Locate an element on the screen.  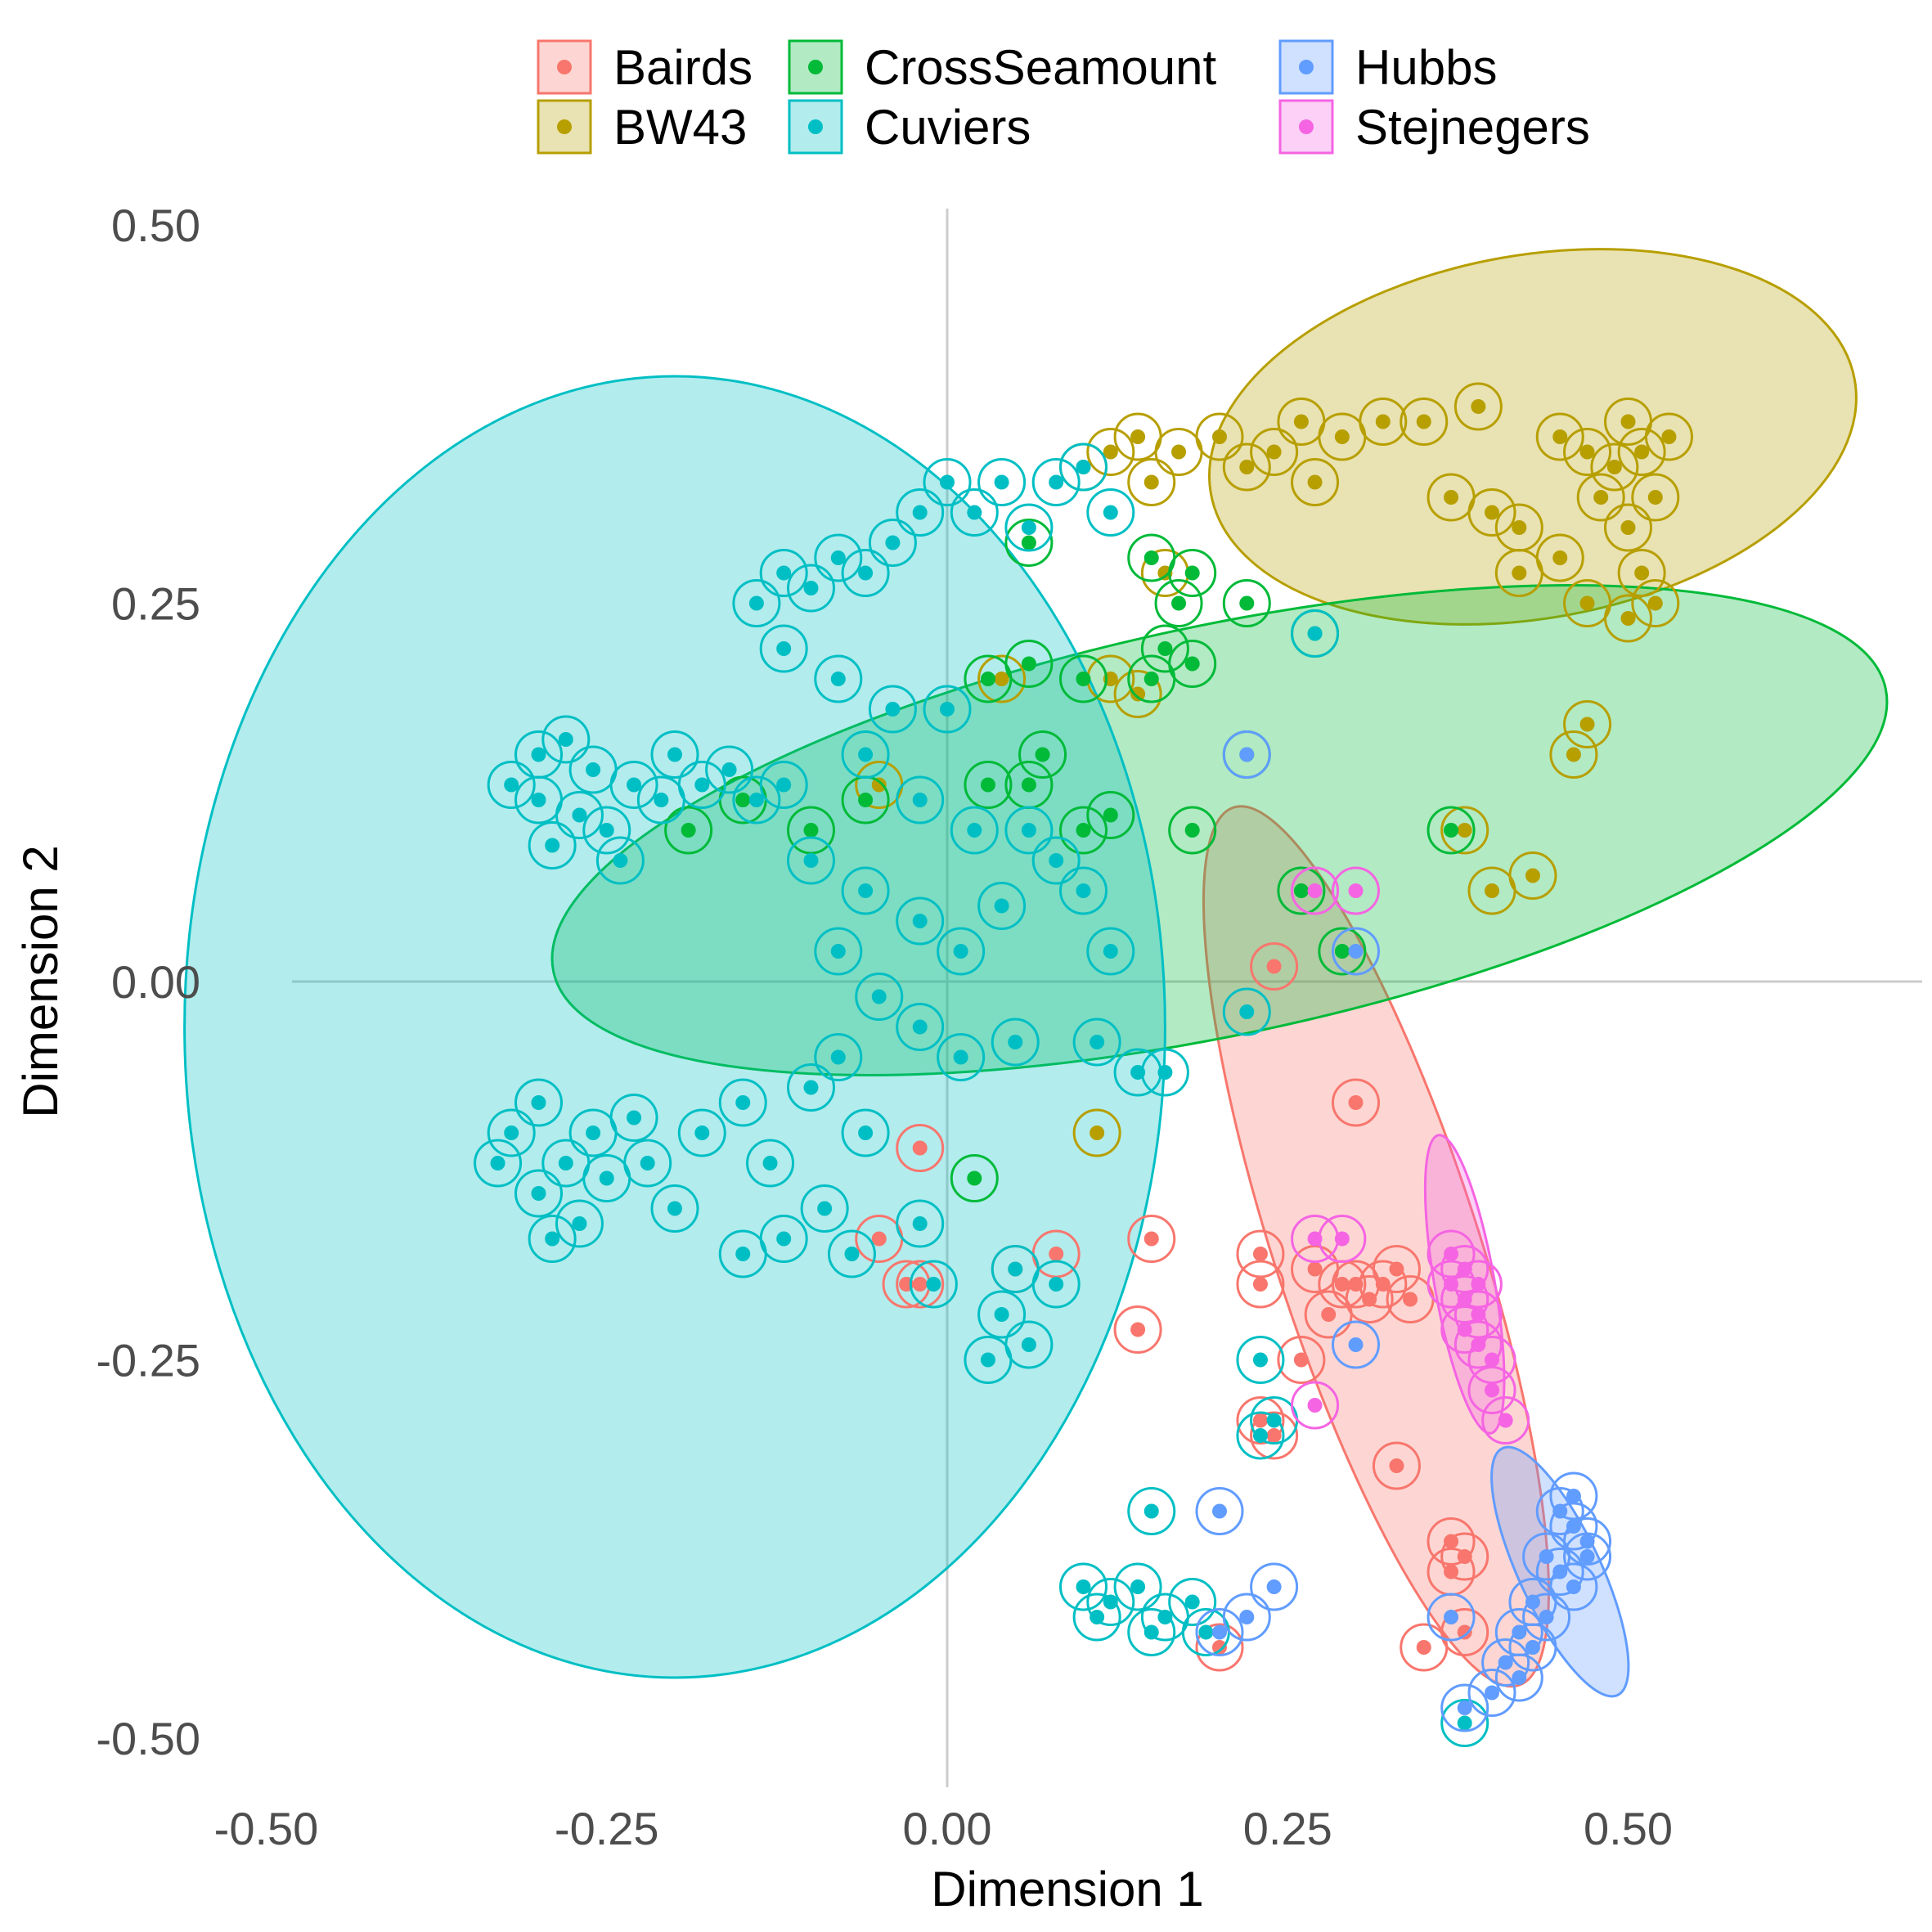
legend-label-bw43: BW43 is located at coordinates (680, 128).